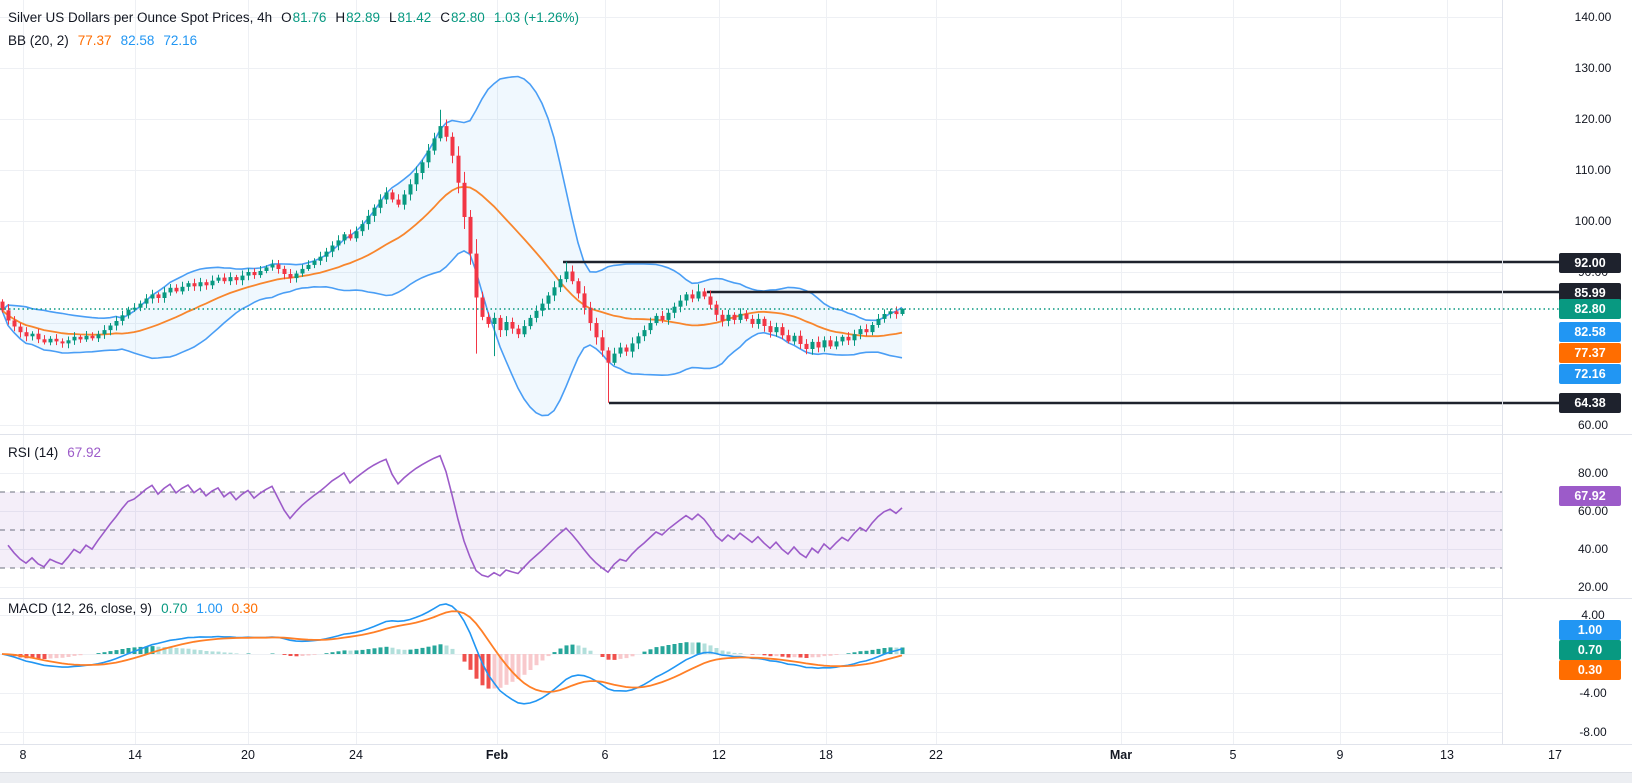 This screenshot has height=783, width=1632. I want to click on bb-basis-value: 77.37, so click(94, 40).